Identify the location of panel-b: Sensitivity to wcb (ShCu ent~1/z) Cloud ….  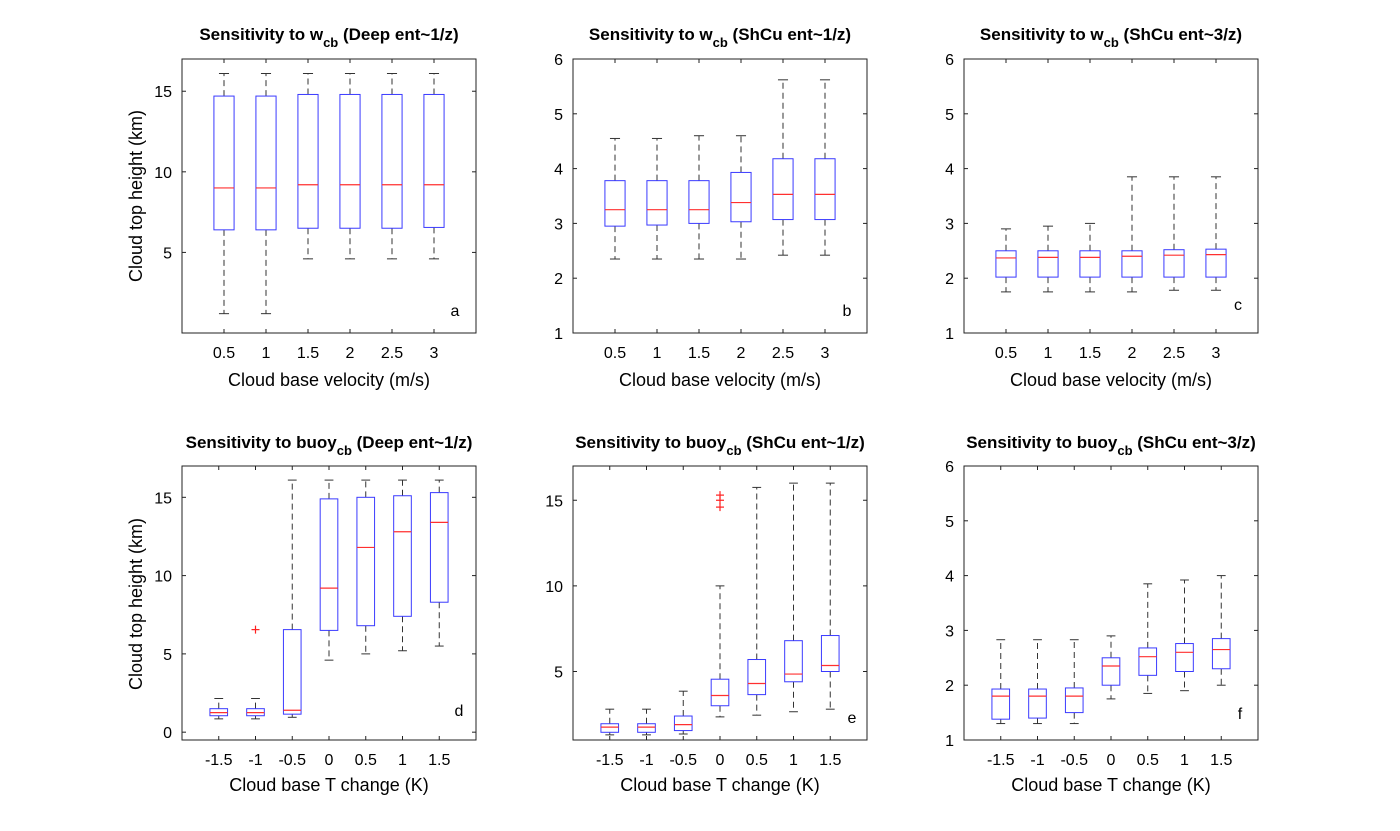
(720, 207).